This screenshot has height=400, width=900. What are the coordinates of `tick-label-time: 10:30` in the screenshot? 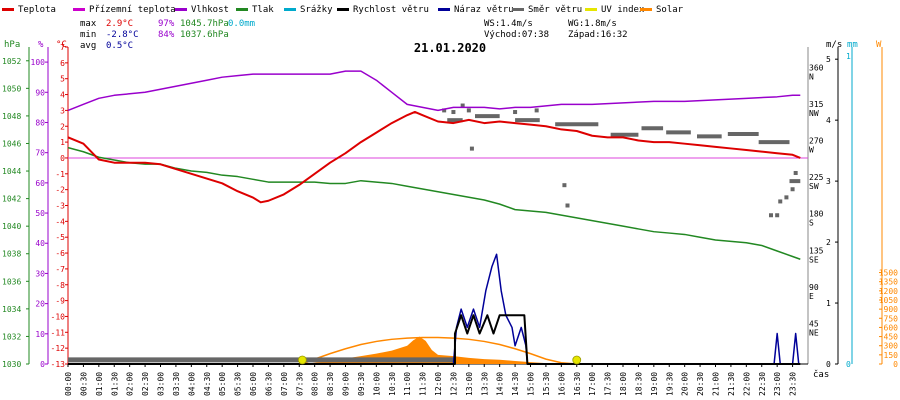 It's located at (392, 384).